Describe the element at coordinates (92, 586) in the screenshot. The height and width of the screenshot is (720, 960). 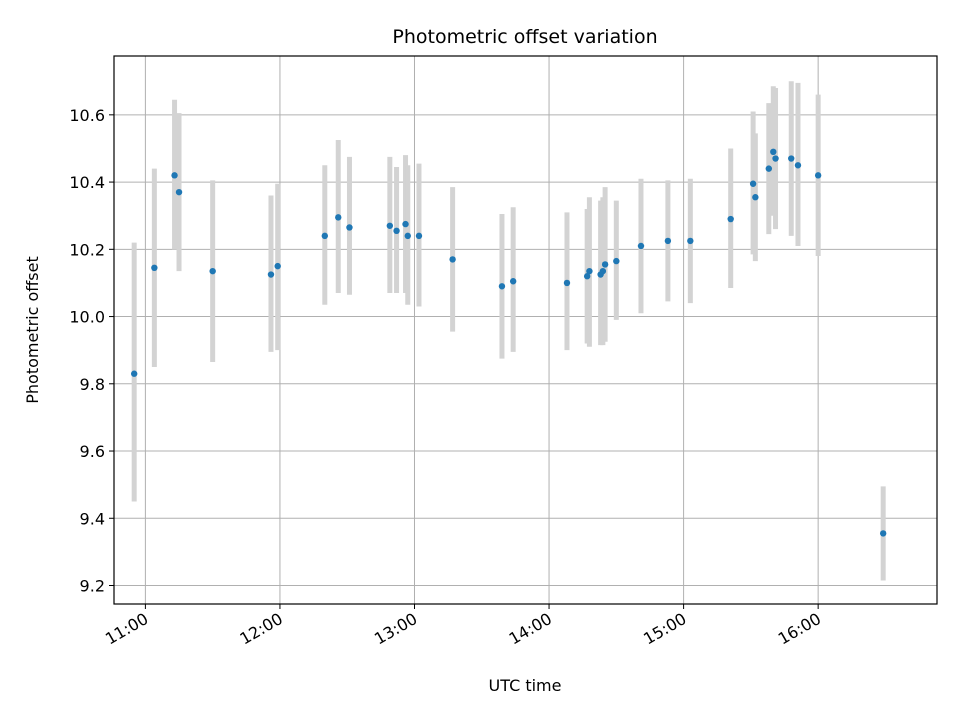
I see `y-tick-label: 9.2` at that location.